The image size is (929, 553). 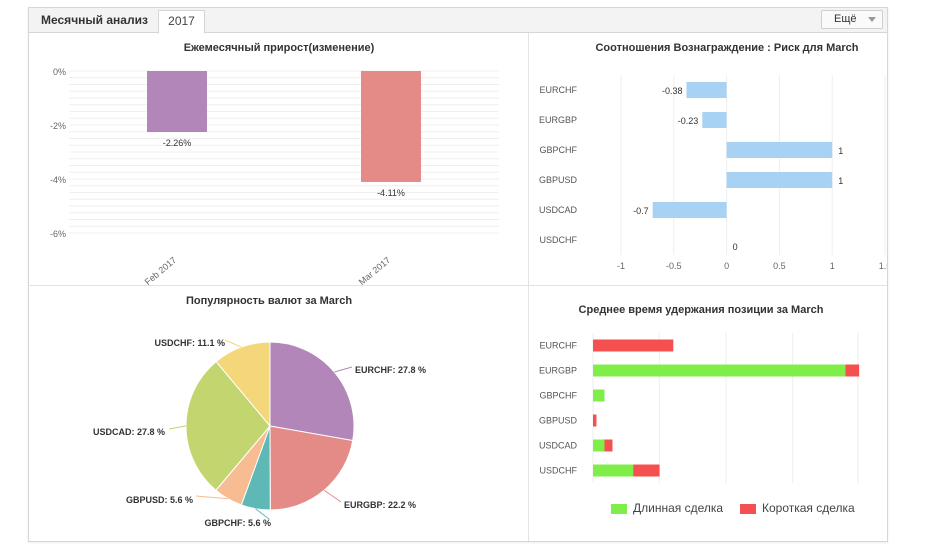 I want to click on x-tick-label: Feb 2017, so click(x=161, y=270).